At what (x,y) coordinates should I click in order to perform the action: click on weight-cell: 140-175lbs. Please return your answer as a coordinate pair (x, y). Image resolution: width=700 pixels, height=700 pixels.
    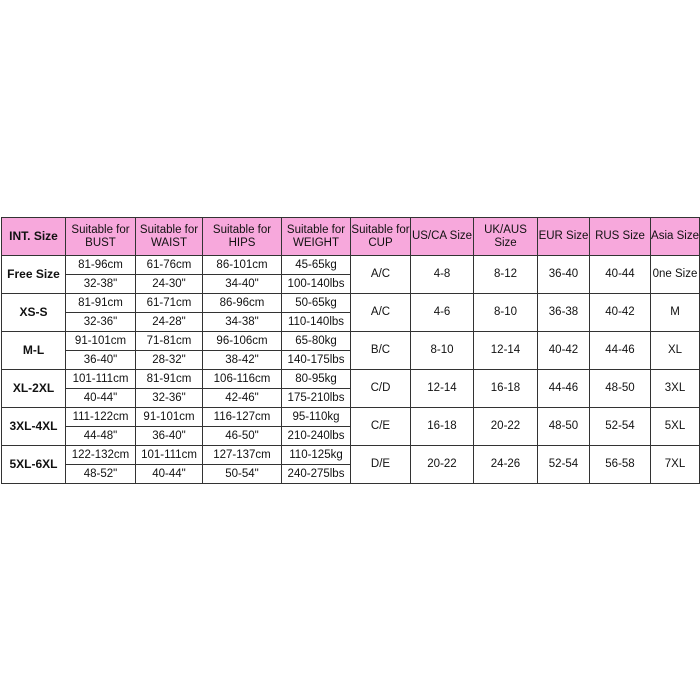
    Looking at the image, I should click on (316, 360).